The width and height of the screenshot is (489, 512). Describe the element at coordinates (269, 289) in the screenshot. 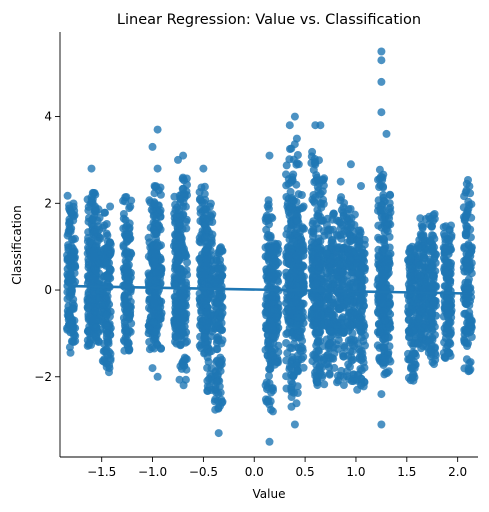

I see `regression-line-group` at that location.